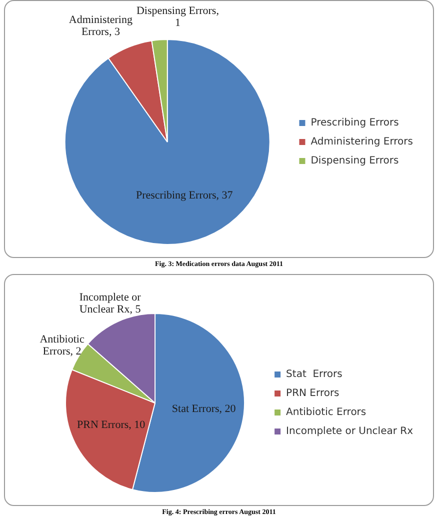  I want to click on legend-label: Incomplete or Unclear Rx, so click(350, 432).